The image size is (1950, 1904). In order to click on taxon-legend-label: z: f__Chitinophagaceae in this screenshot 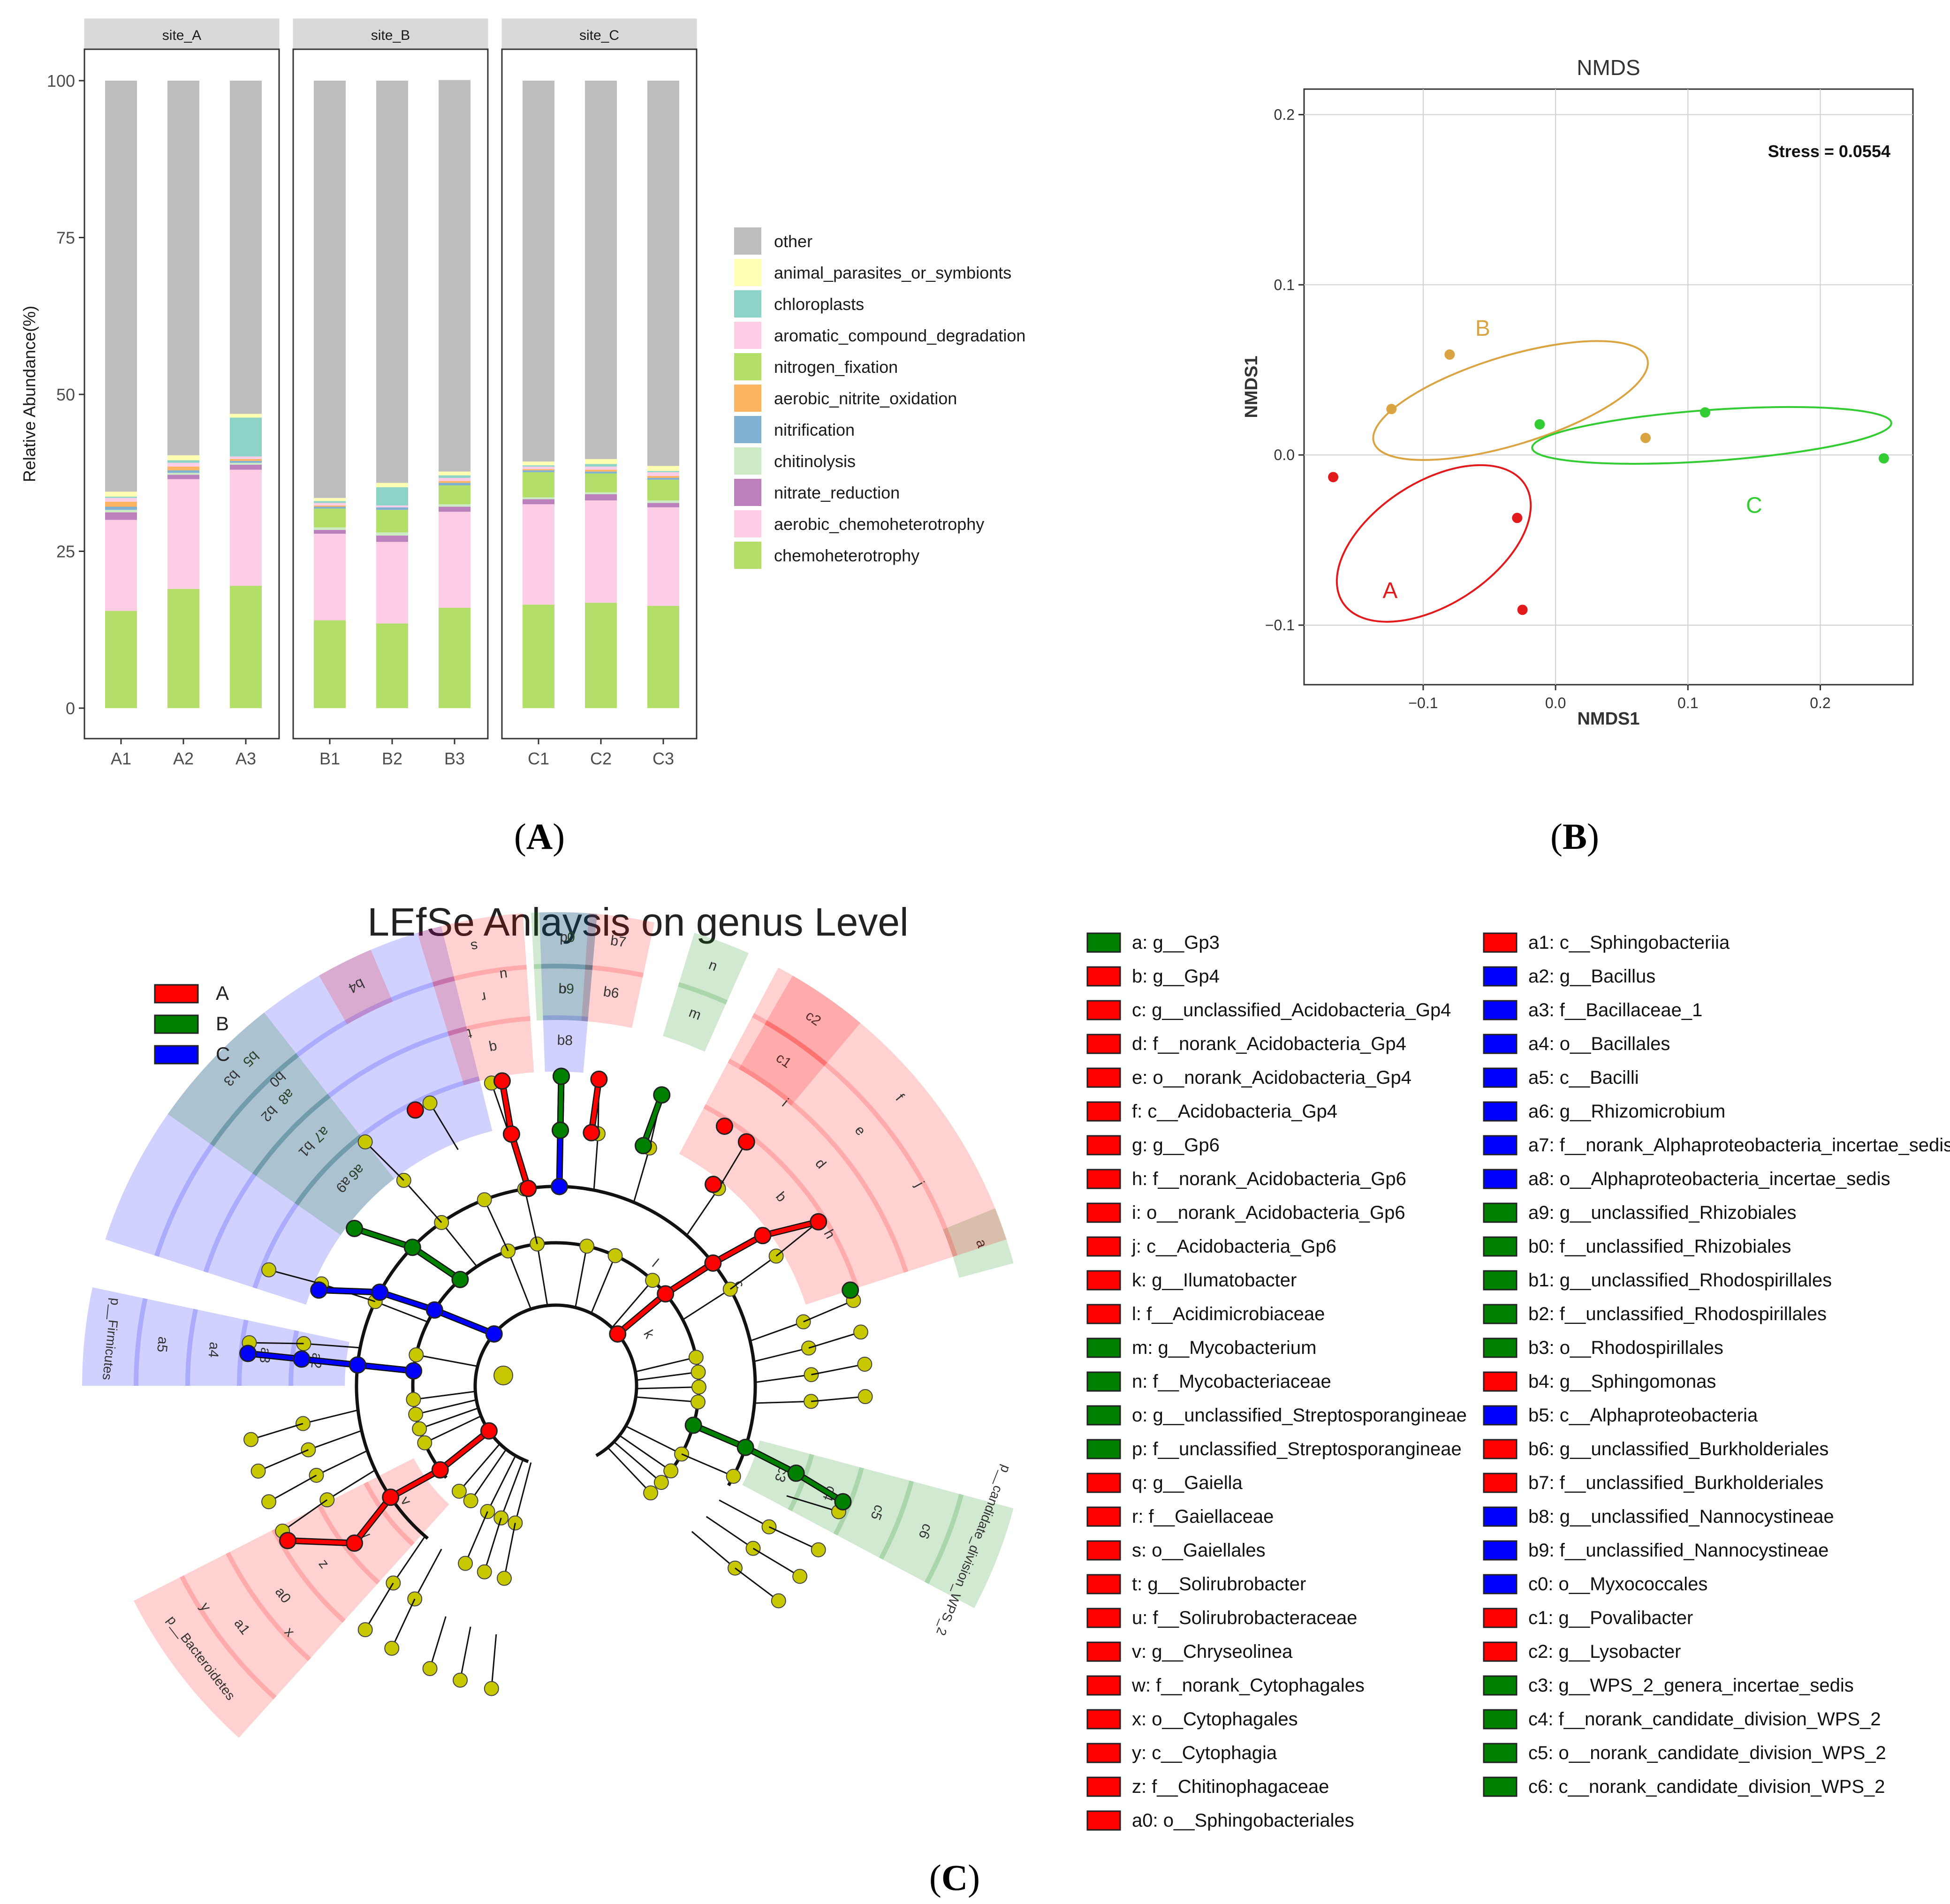, I will do `click(1230, 1786)`.